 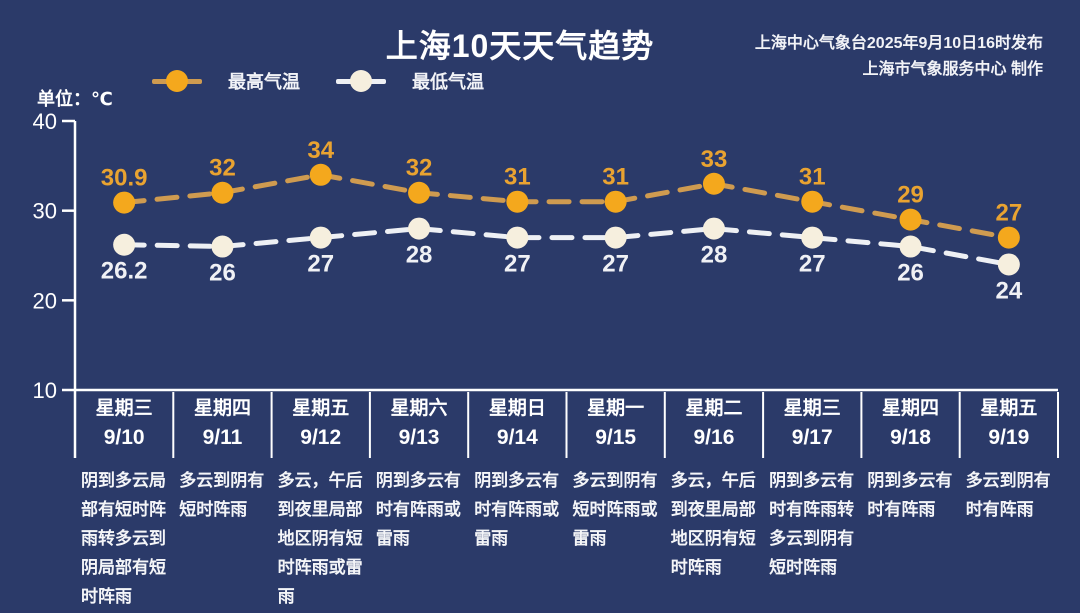 What do you see at coordinates (910, 495) in the screenshot?
I see `weather-description: 阴到多云有时有阵雨` at bounding box center [910, 495].